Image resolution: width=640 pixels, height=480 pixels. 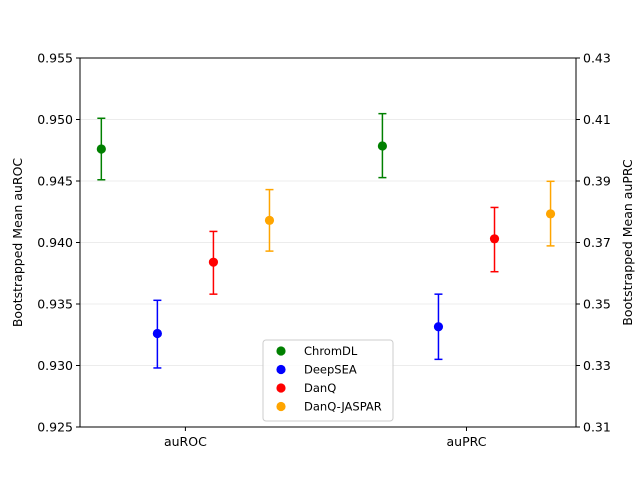 What do you see at coordinates (597, 58) in the screenshot?
I see `y-tick-label-right: 0.43` at bounding box center [597, 58].